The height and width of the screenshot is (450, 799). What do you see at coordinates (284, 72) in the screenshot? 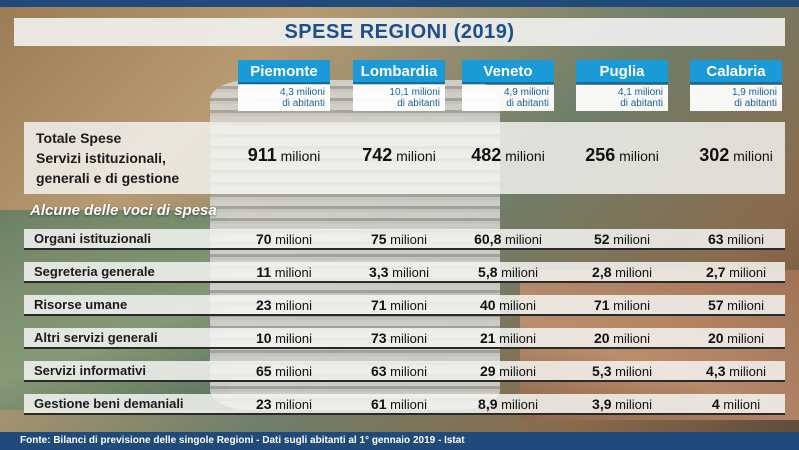
I see `region-header-piemonte: Piemonte` at bounding box center [284, 72].